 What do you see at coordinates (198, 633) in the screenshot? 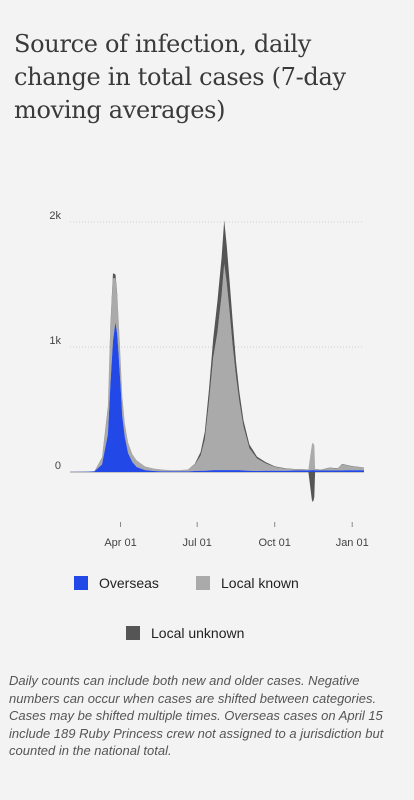
I see `legend-label-local-unknown: Local unknown` at bounding box center [198, 633].